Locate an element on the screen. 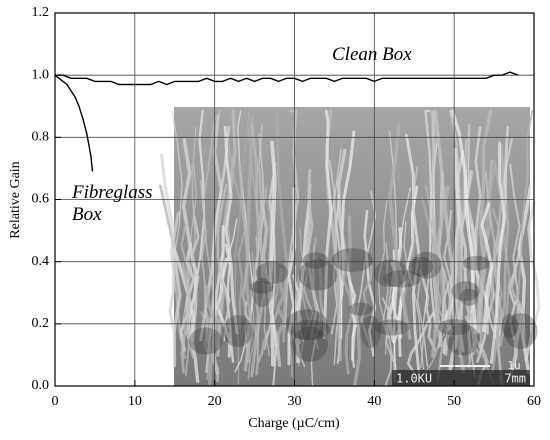 The height and width of the screenshot is (440, 550). y-axis-label: Relative Gain is located at coordinates (15, 199).